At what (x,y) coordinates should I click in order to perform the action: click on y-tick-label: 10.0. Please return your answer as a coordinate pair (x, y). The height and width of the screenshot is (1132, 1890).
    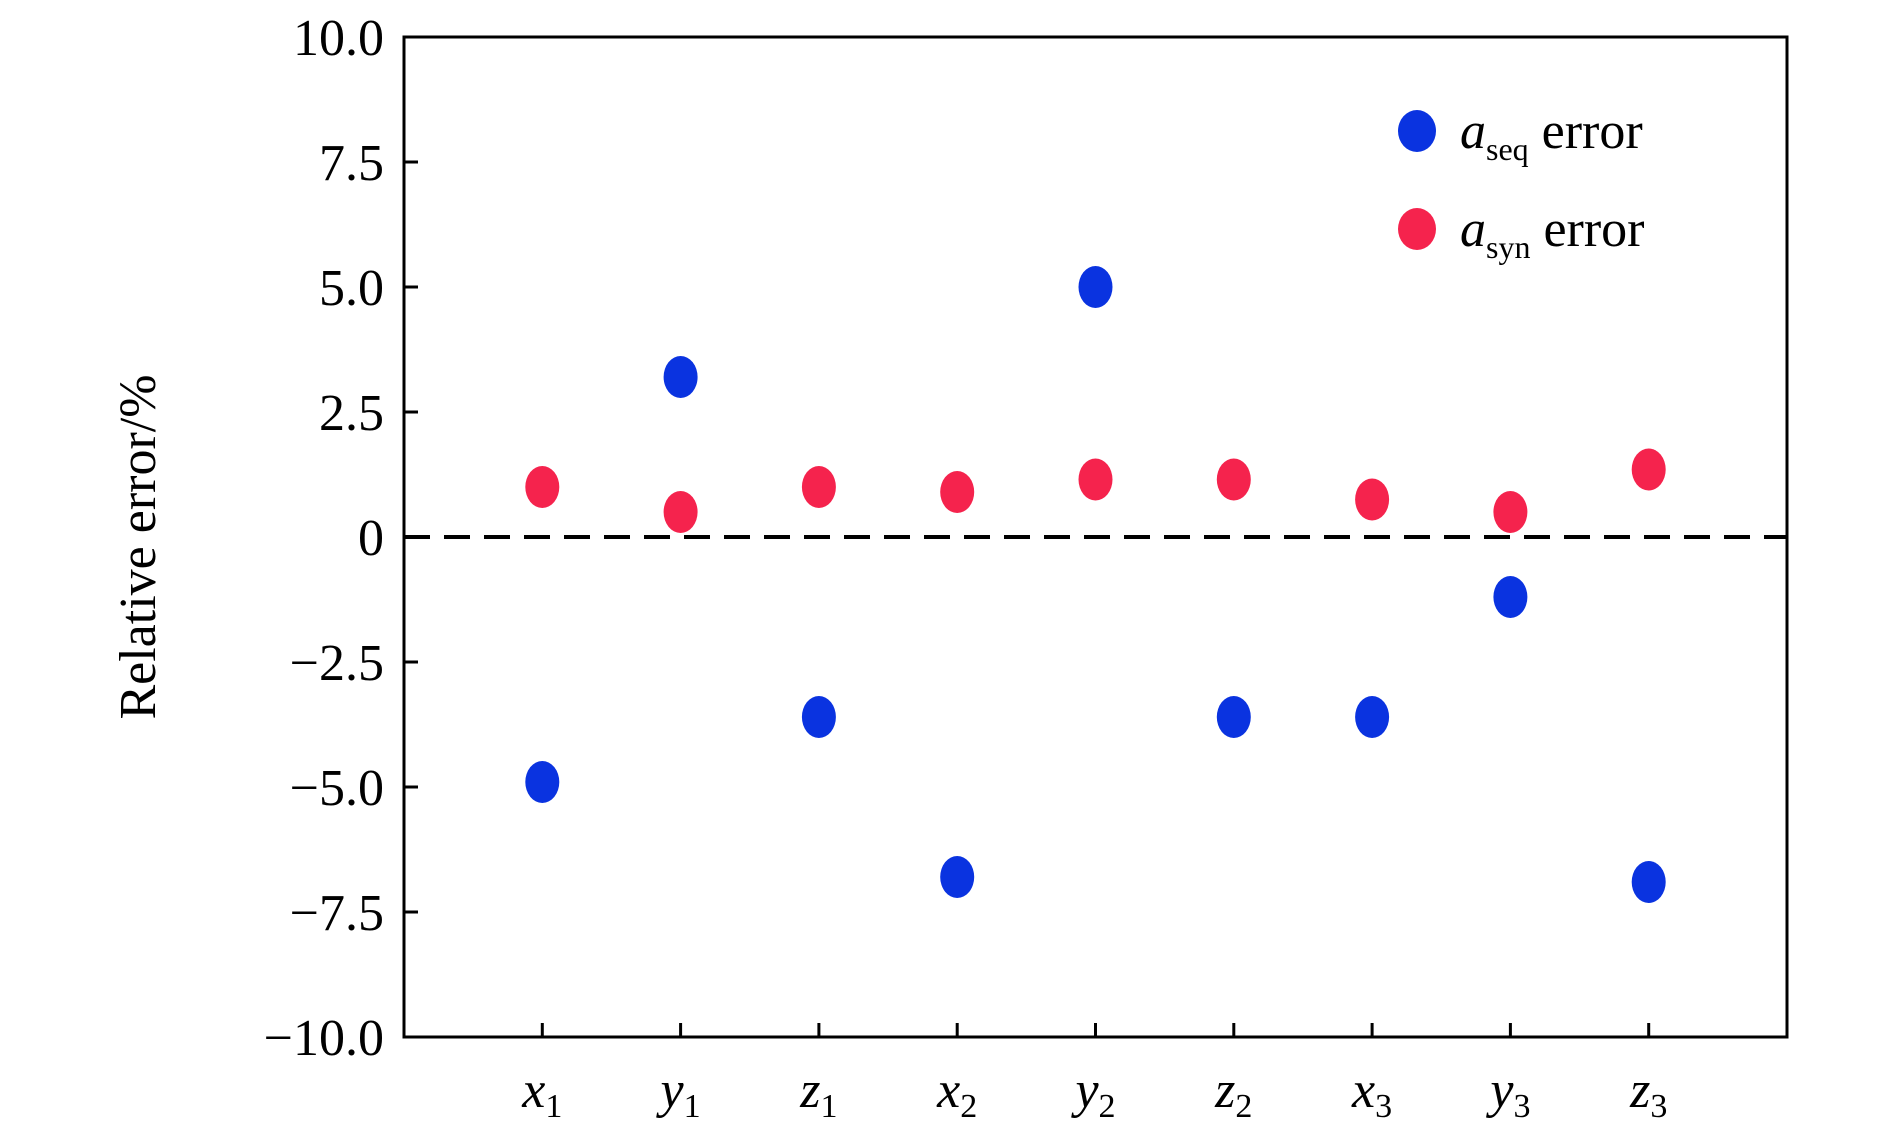
    Looking at the image, I should click on (338, 38).